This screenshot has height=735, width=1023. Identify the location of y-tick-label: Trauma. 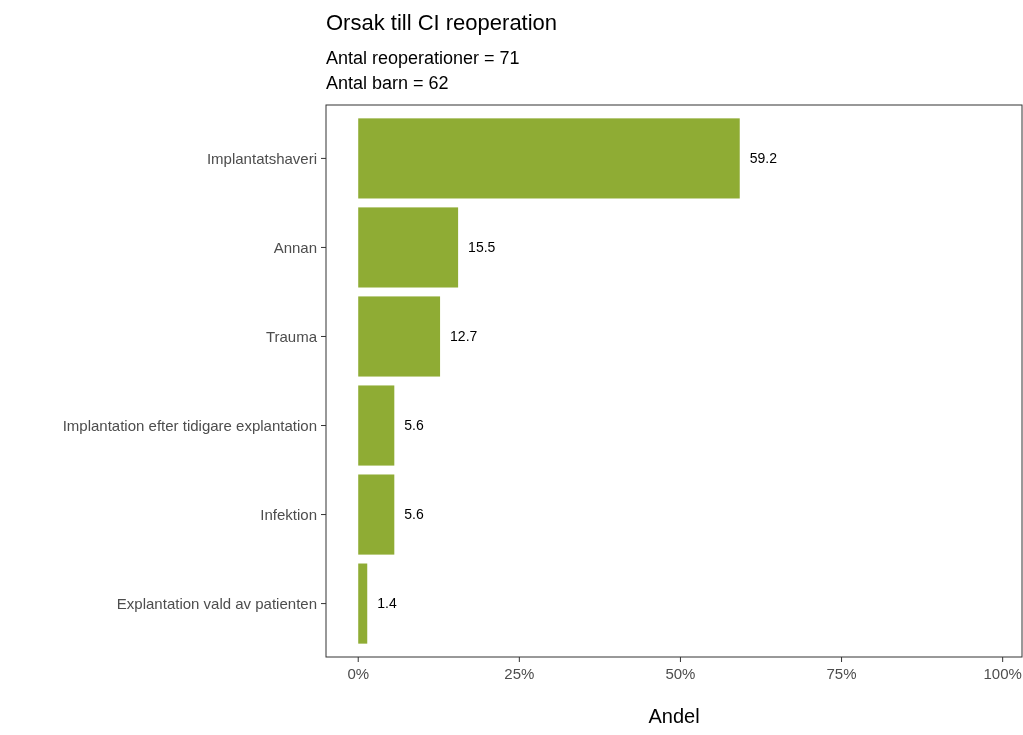
(291, 336).